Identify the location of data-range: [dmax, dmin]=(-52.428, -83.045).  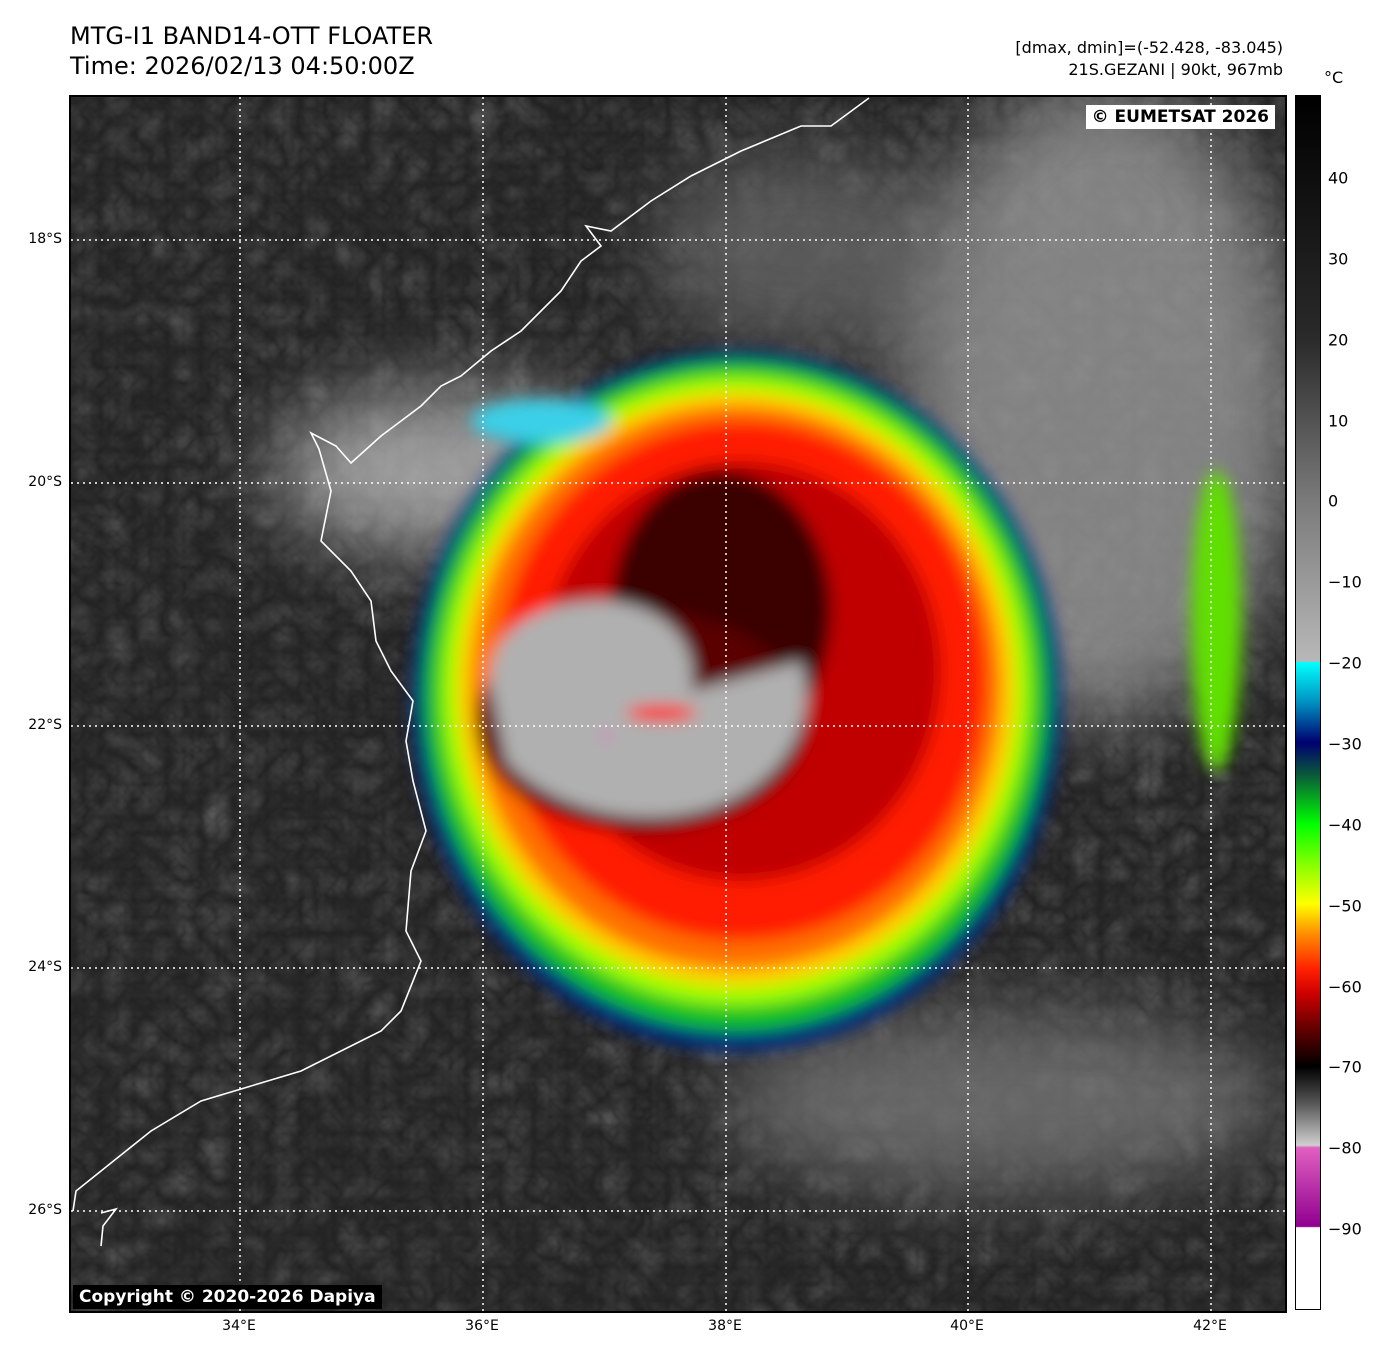
(1149, 47).